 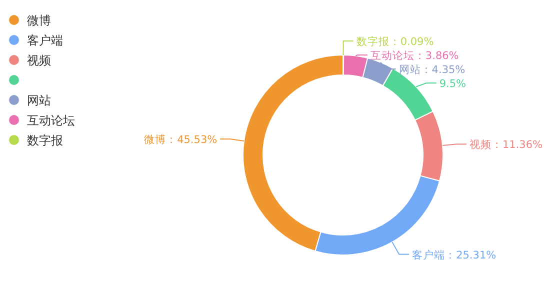 What do you see at coordinates (181, 139) in the screenshot?
I see `data-label: 微博：45.53%` at bounding box center [181, 139].